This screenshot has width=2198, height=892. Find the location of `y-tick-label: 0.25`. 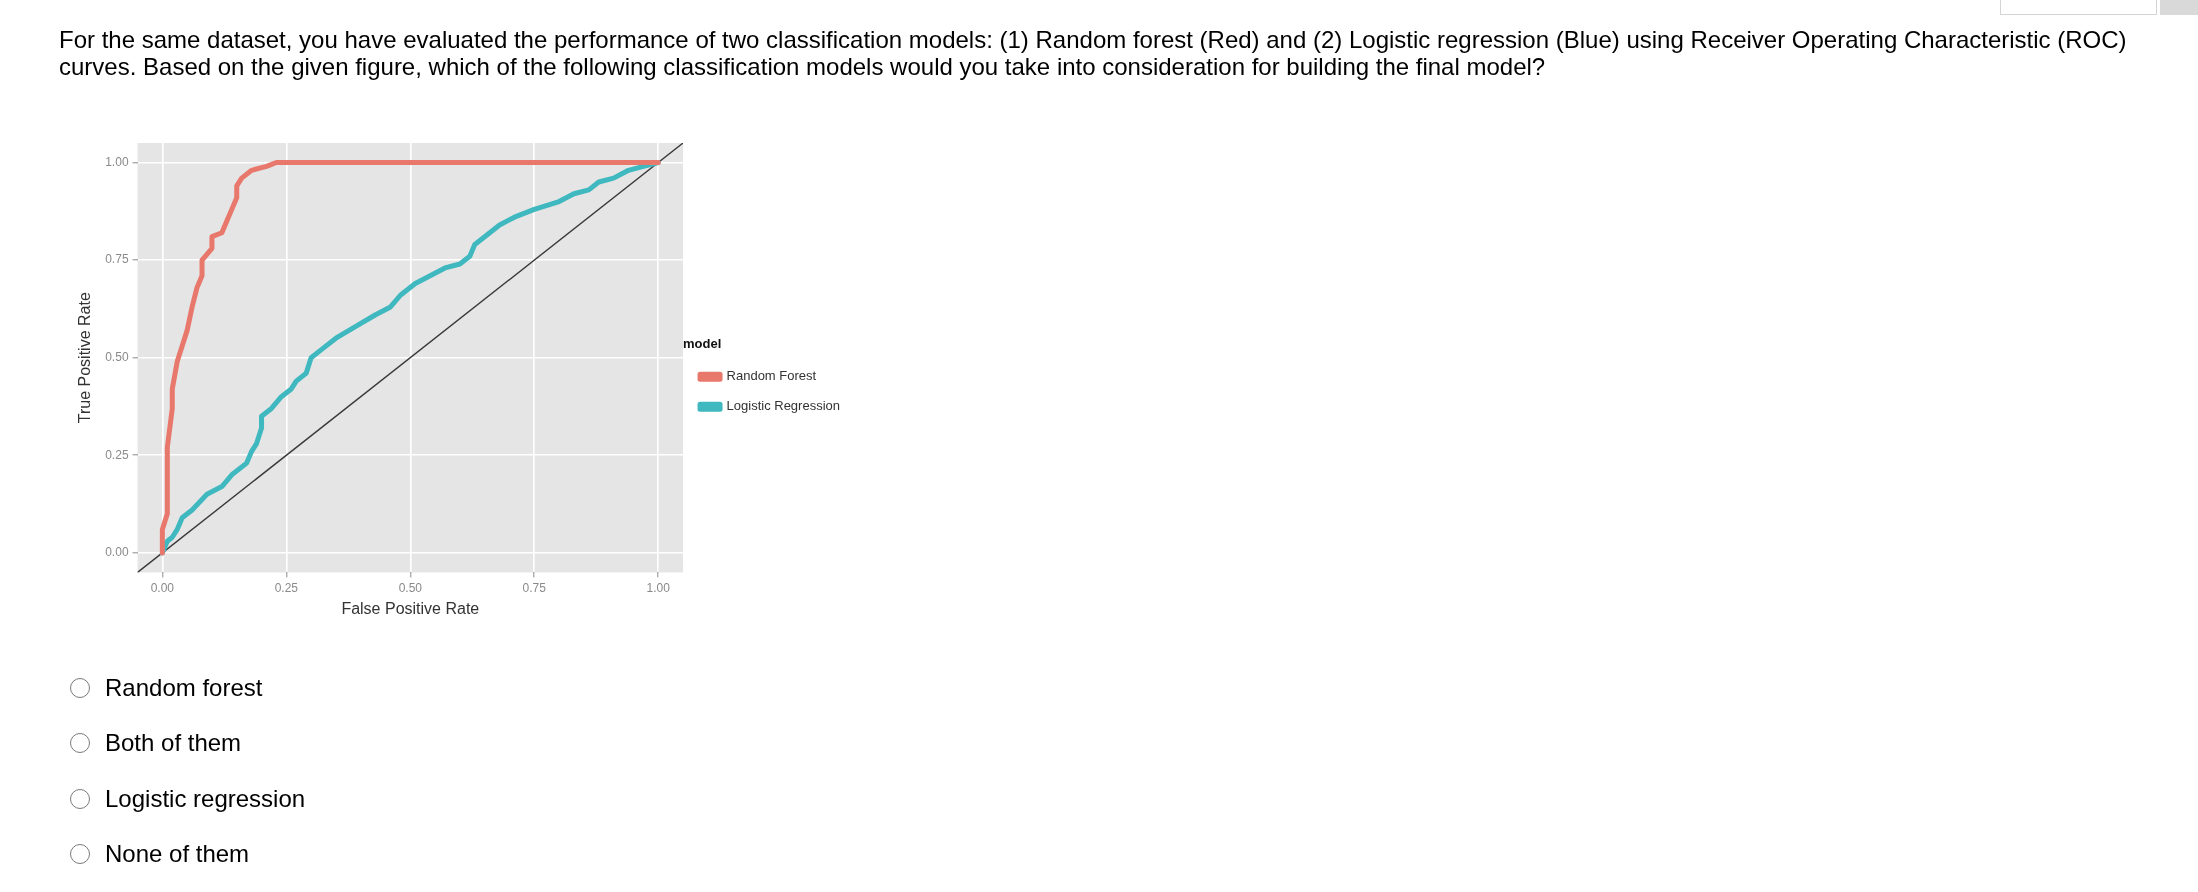

y-tick-label: 0.25 is located at coordinates (117, 454).